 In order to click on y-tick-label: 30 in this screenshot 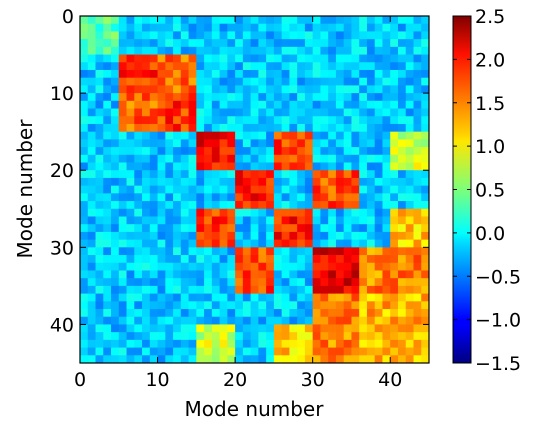, I will do `click(62, 248)`.